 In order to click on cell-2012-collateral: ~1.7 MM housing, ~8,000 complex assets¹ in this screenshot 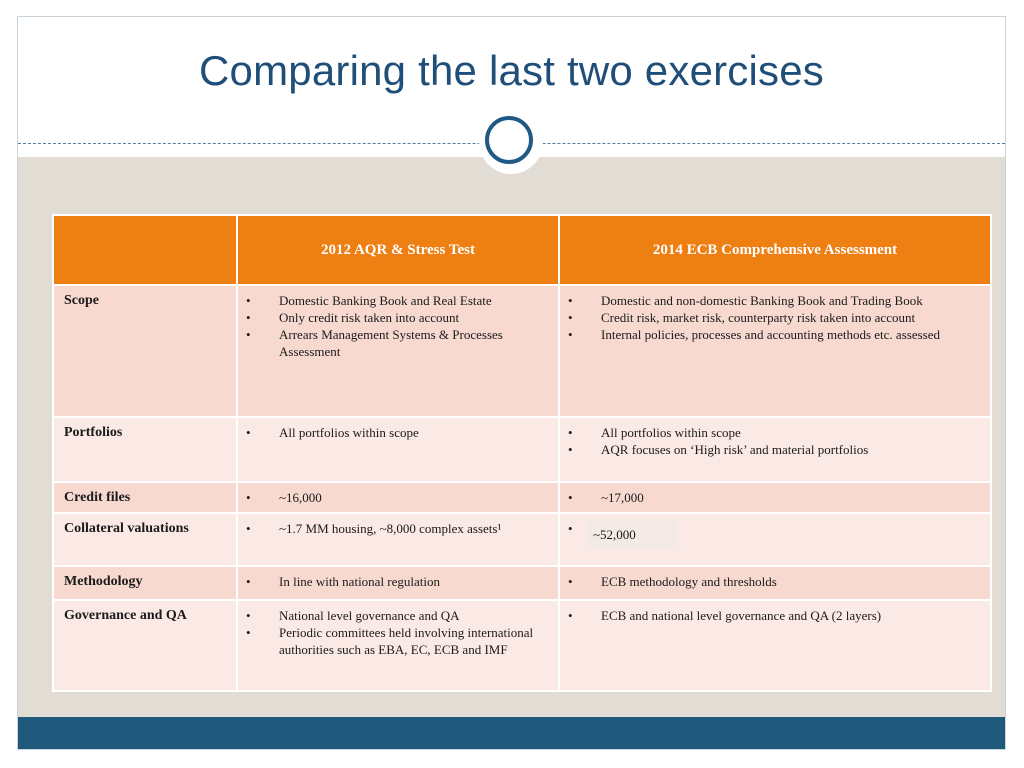, I will do `click(398, 539)`.